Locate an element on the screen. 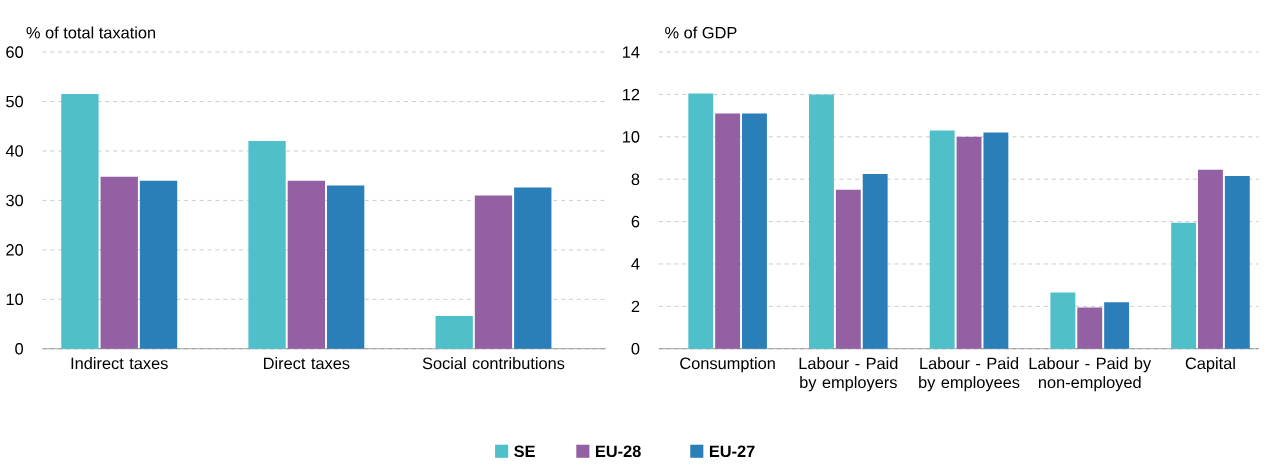  legend-label: EU-28 is located at coordinates (618, 451).